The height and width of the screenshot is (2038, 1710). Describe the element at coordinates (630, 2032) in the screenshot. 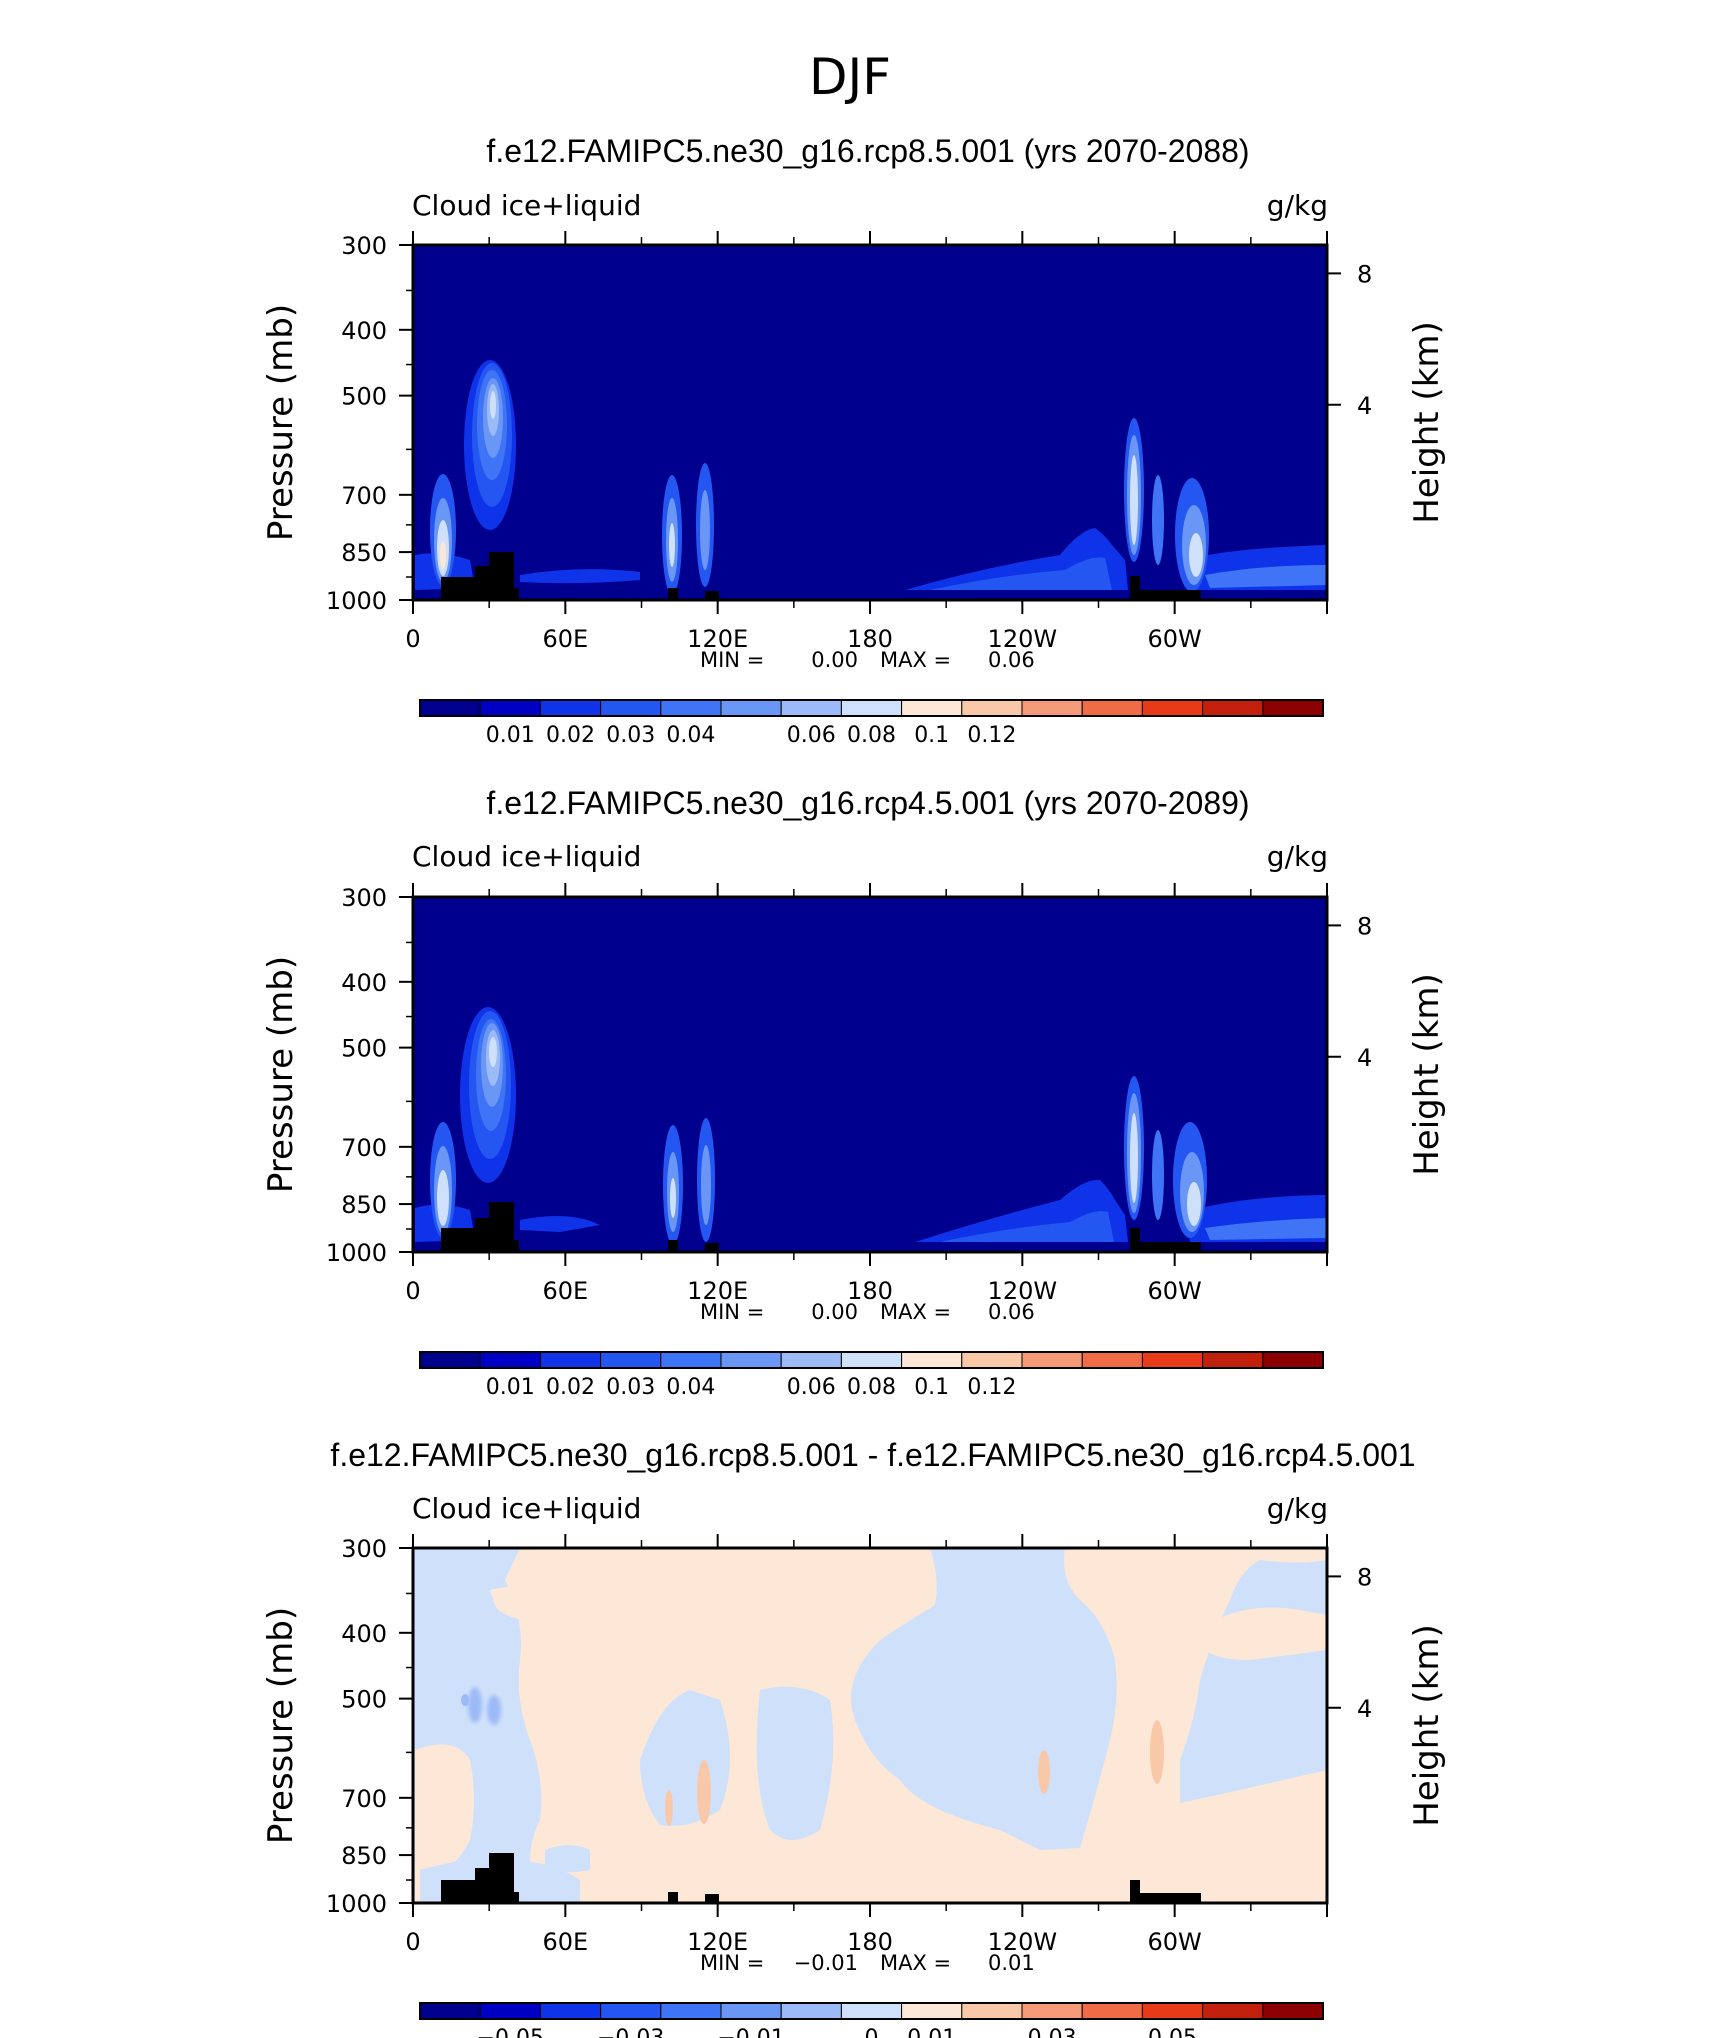

I see `colorbar-tick-label: −0.03` at that location.